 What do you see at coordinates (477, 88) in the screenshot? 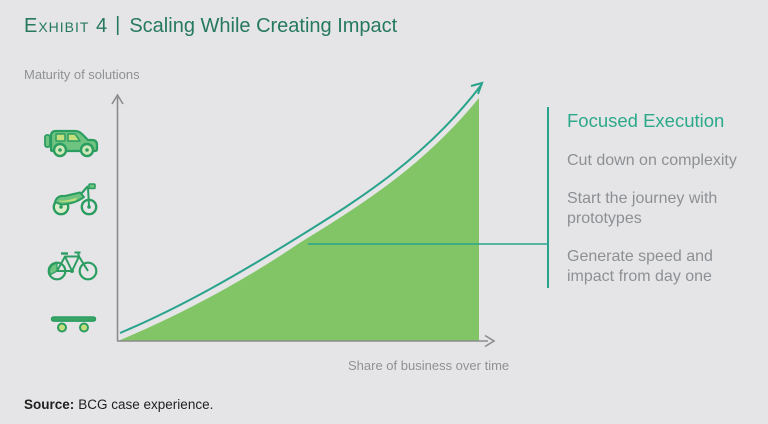
I see `growth-curve-arrowhead` at bounding box center [477, 88].